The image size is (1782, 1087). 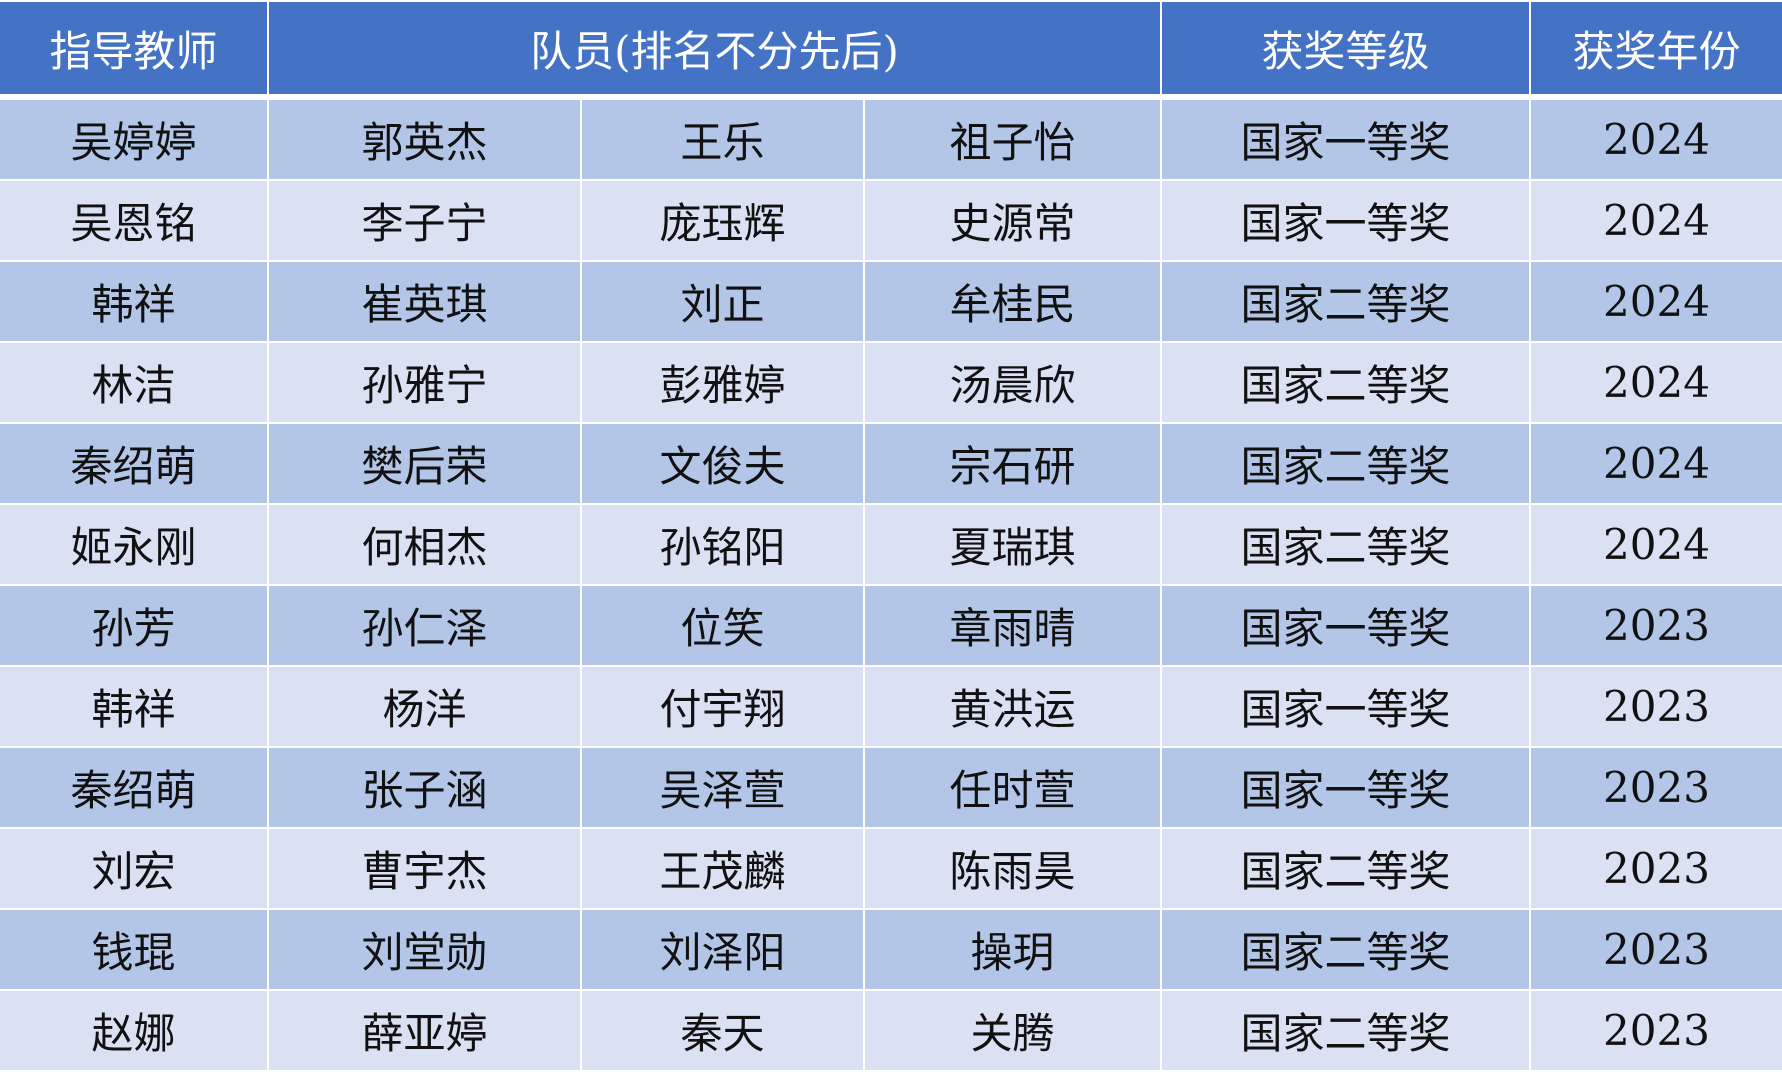 What do you see at coordinates (424, 138) in the screenshot?
I see `member-cell: 郭英杰` at bounding box center [424, 138].